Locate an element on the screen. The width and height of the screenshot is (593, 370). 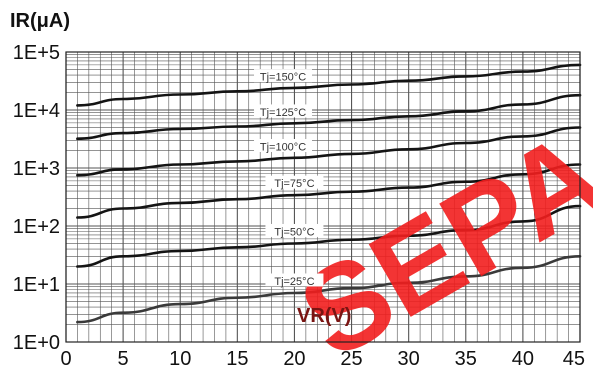
series-label-3: Tj=75°C is located at coordinates (294, 184).